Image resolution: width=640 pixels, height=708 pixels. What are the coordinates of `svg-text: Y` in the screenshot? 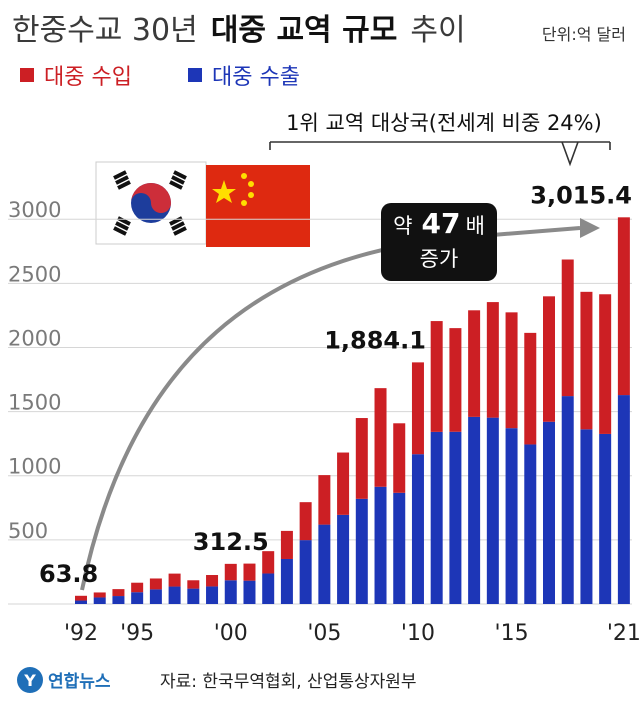 It's located at (29, 680).